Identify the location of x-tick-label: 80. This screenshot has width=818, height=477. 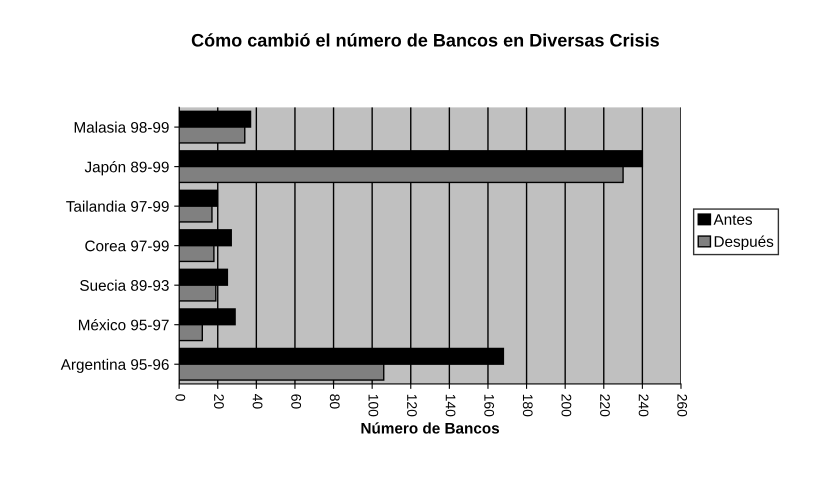
(335, 401).